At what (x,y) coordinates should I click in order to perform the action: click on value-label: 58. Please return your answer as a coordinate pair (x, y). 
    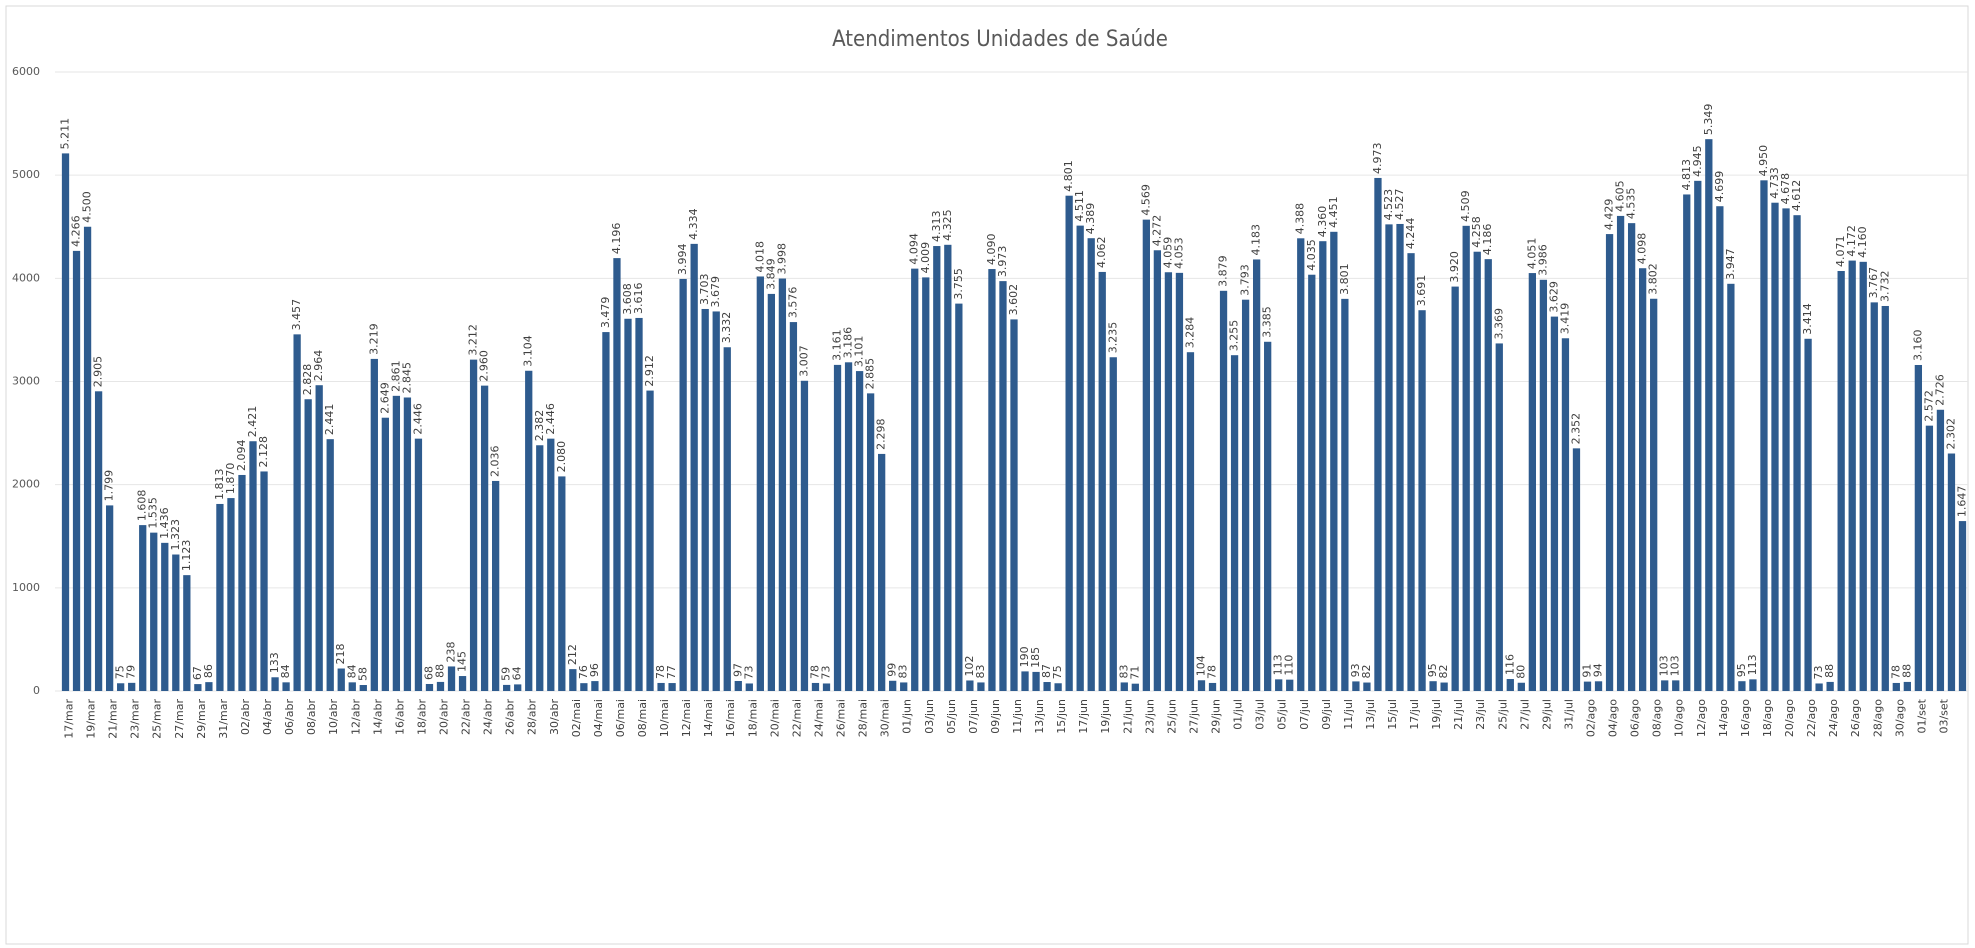
    Looking at the image, I should click on (362, 674).